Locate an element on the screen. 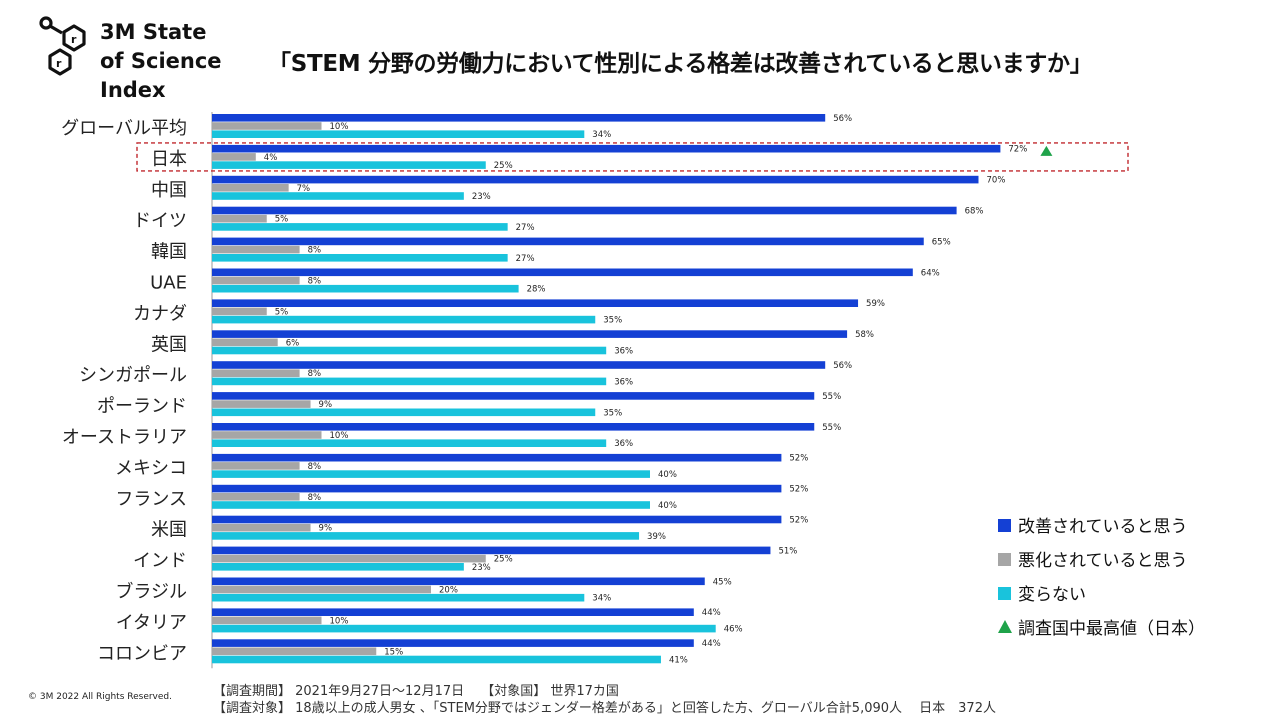 This screenshot has width=1280, height=720. data-label-unchanged: 25% is located at coordinates (503, 166).